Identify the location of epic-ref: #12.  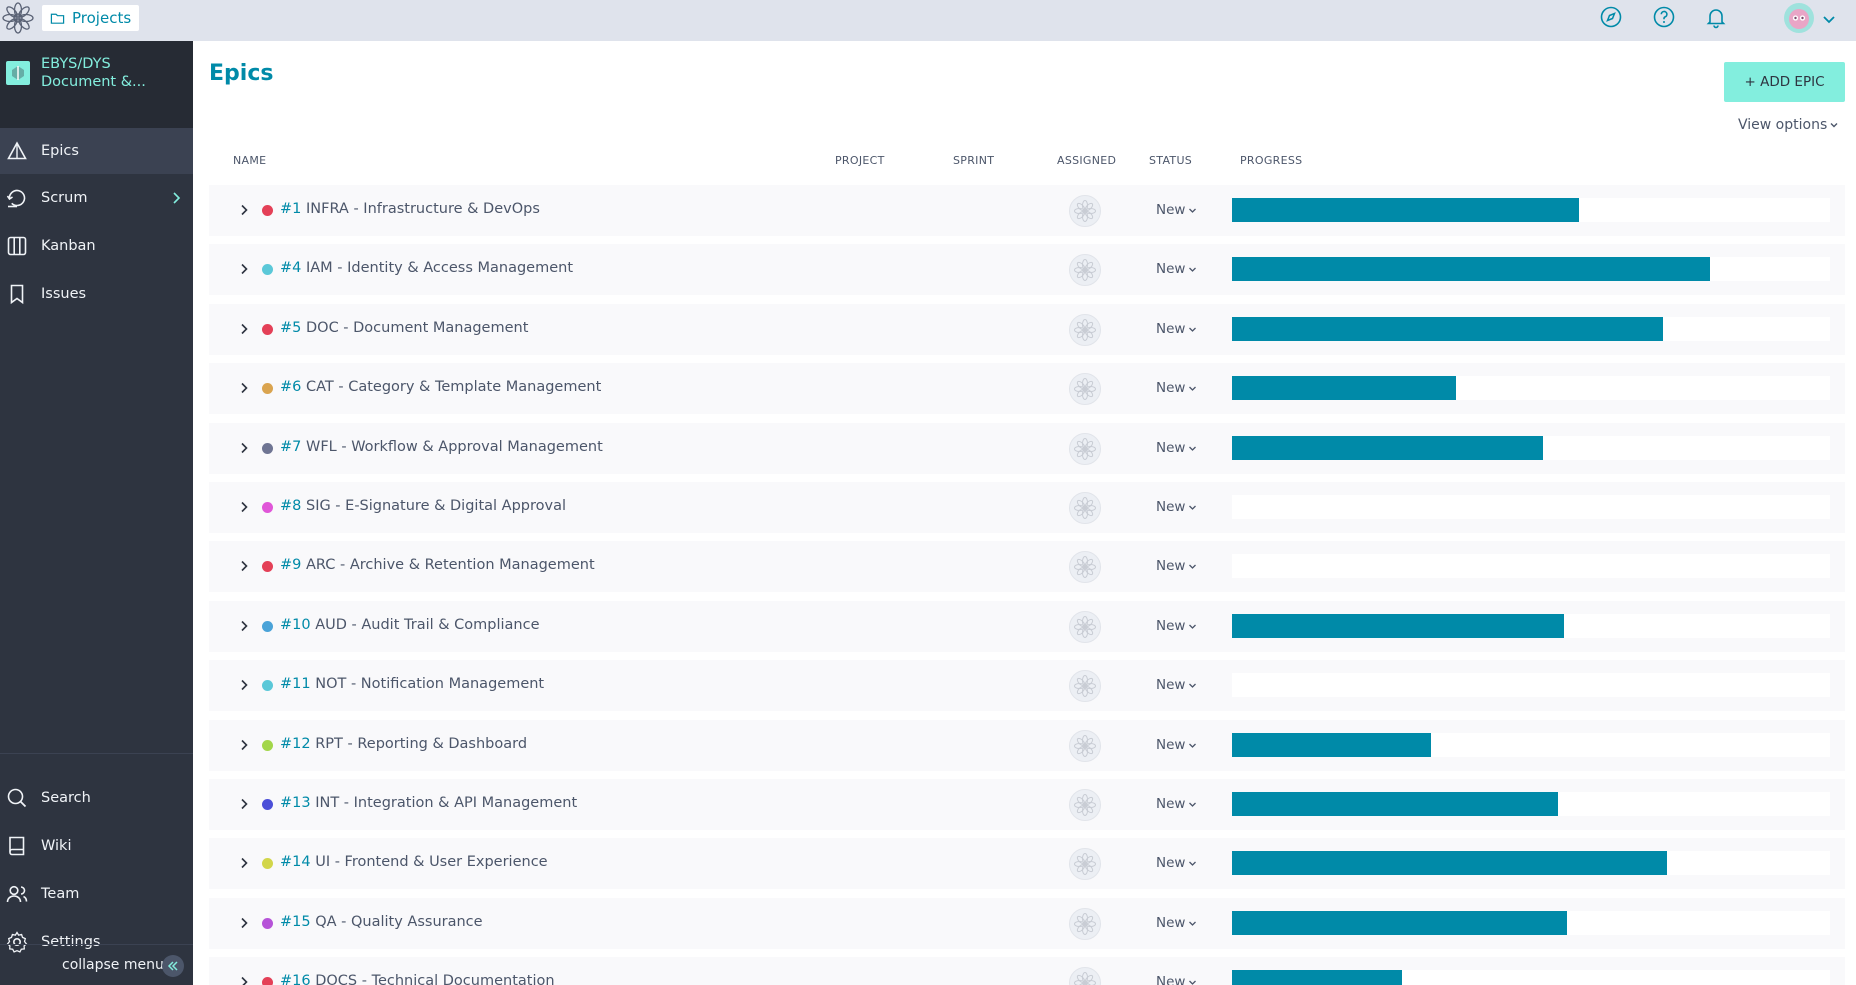
(295, 744).